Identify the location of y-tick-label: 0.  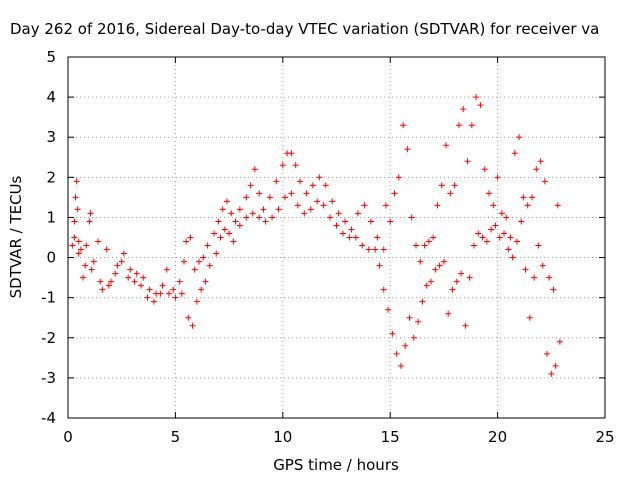
(51, 258).